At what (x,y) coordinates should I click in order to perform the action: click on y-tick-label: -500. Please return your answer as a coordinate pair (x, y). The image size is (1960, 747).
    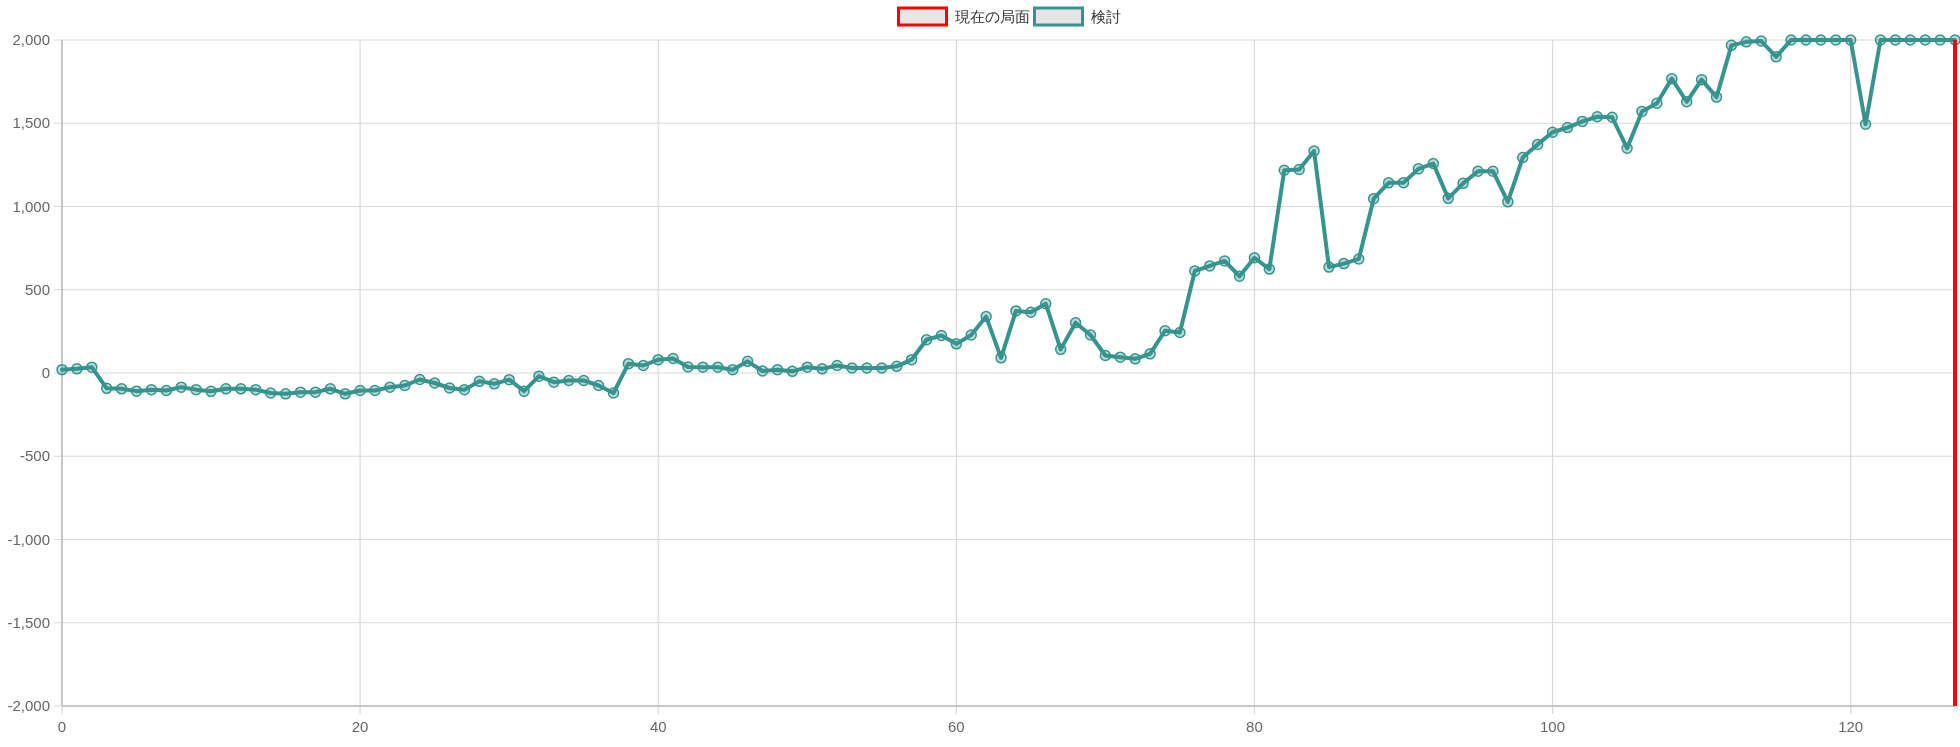
    Looking at the image, I should click on (34, 456).